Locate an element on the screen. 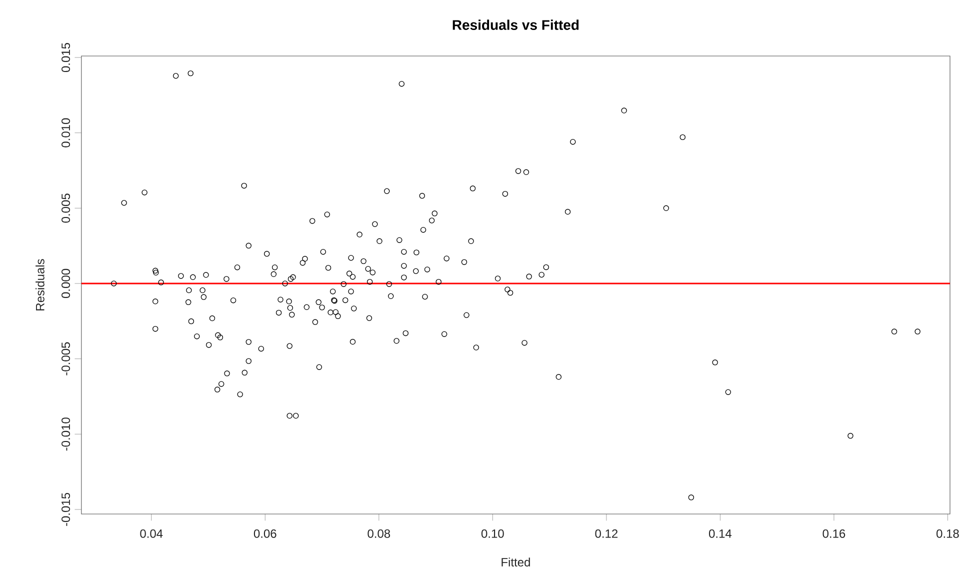  y-tick-label: 0.010 is located at coordinates (66, 133).